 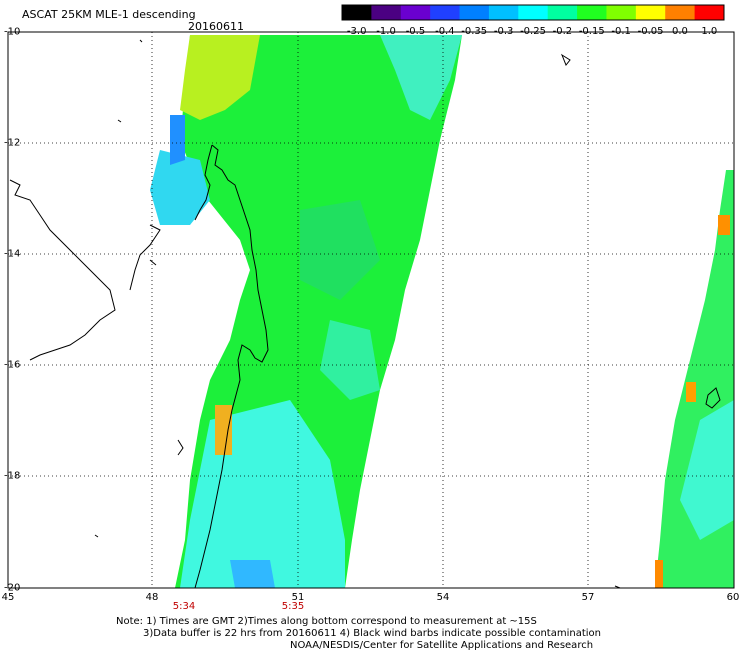 What do you see at coordinates (565, 59) in the screenshot?
I see `seychelles-dot` at bounding box center [565, 59].